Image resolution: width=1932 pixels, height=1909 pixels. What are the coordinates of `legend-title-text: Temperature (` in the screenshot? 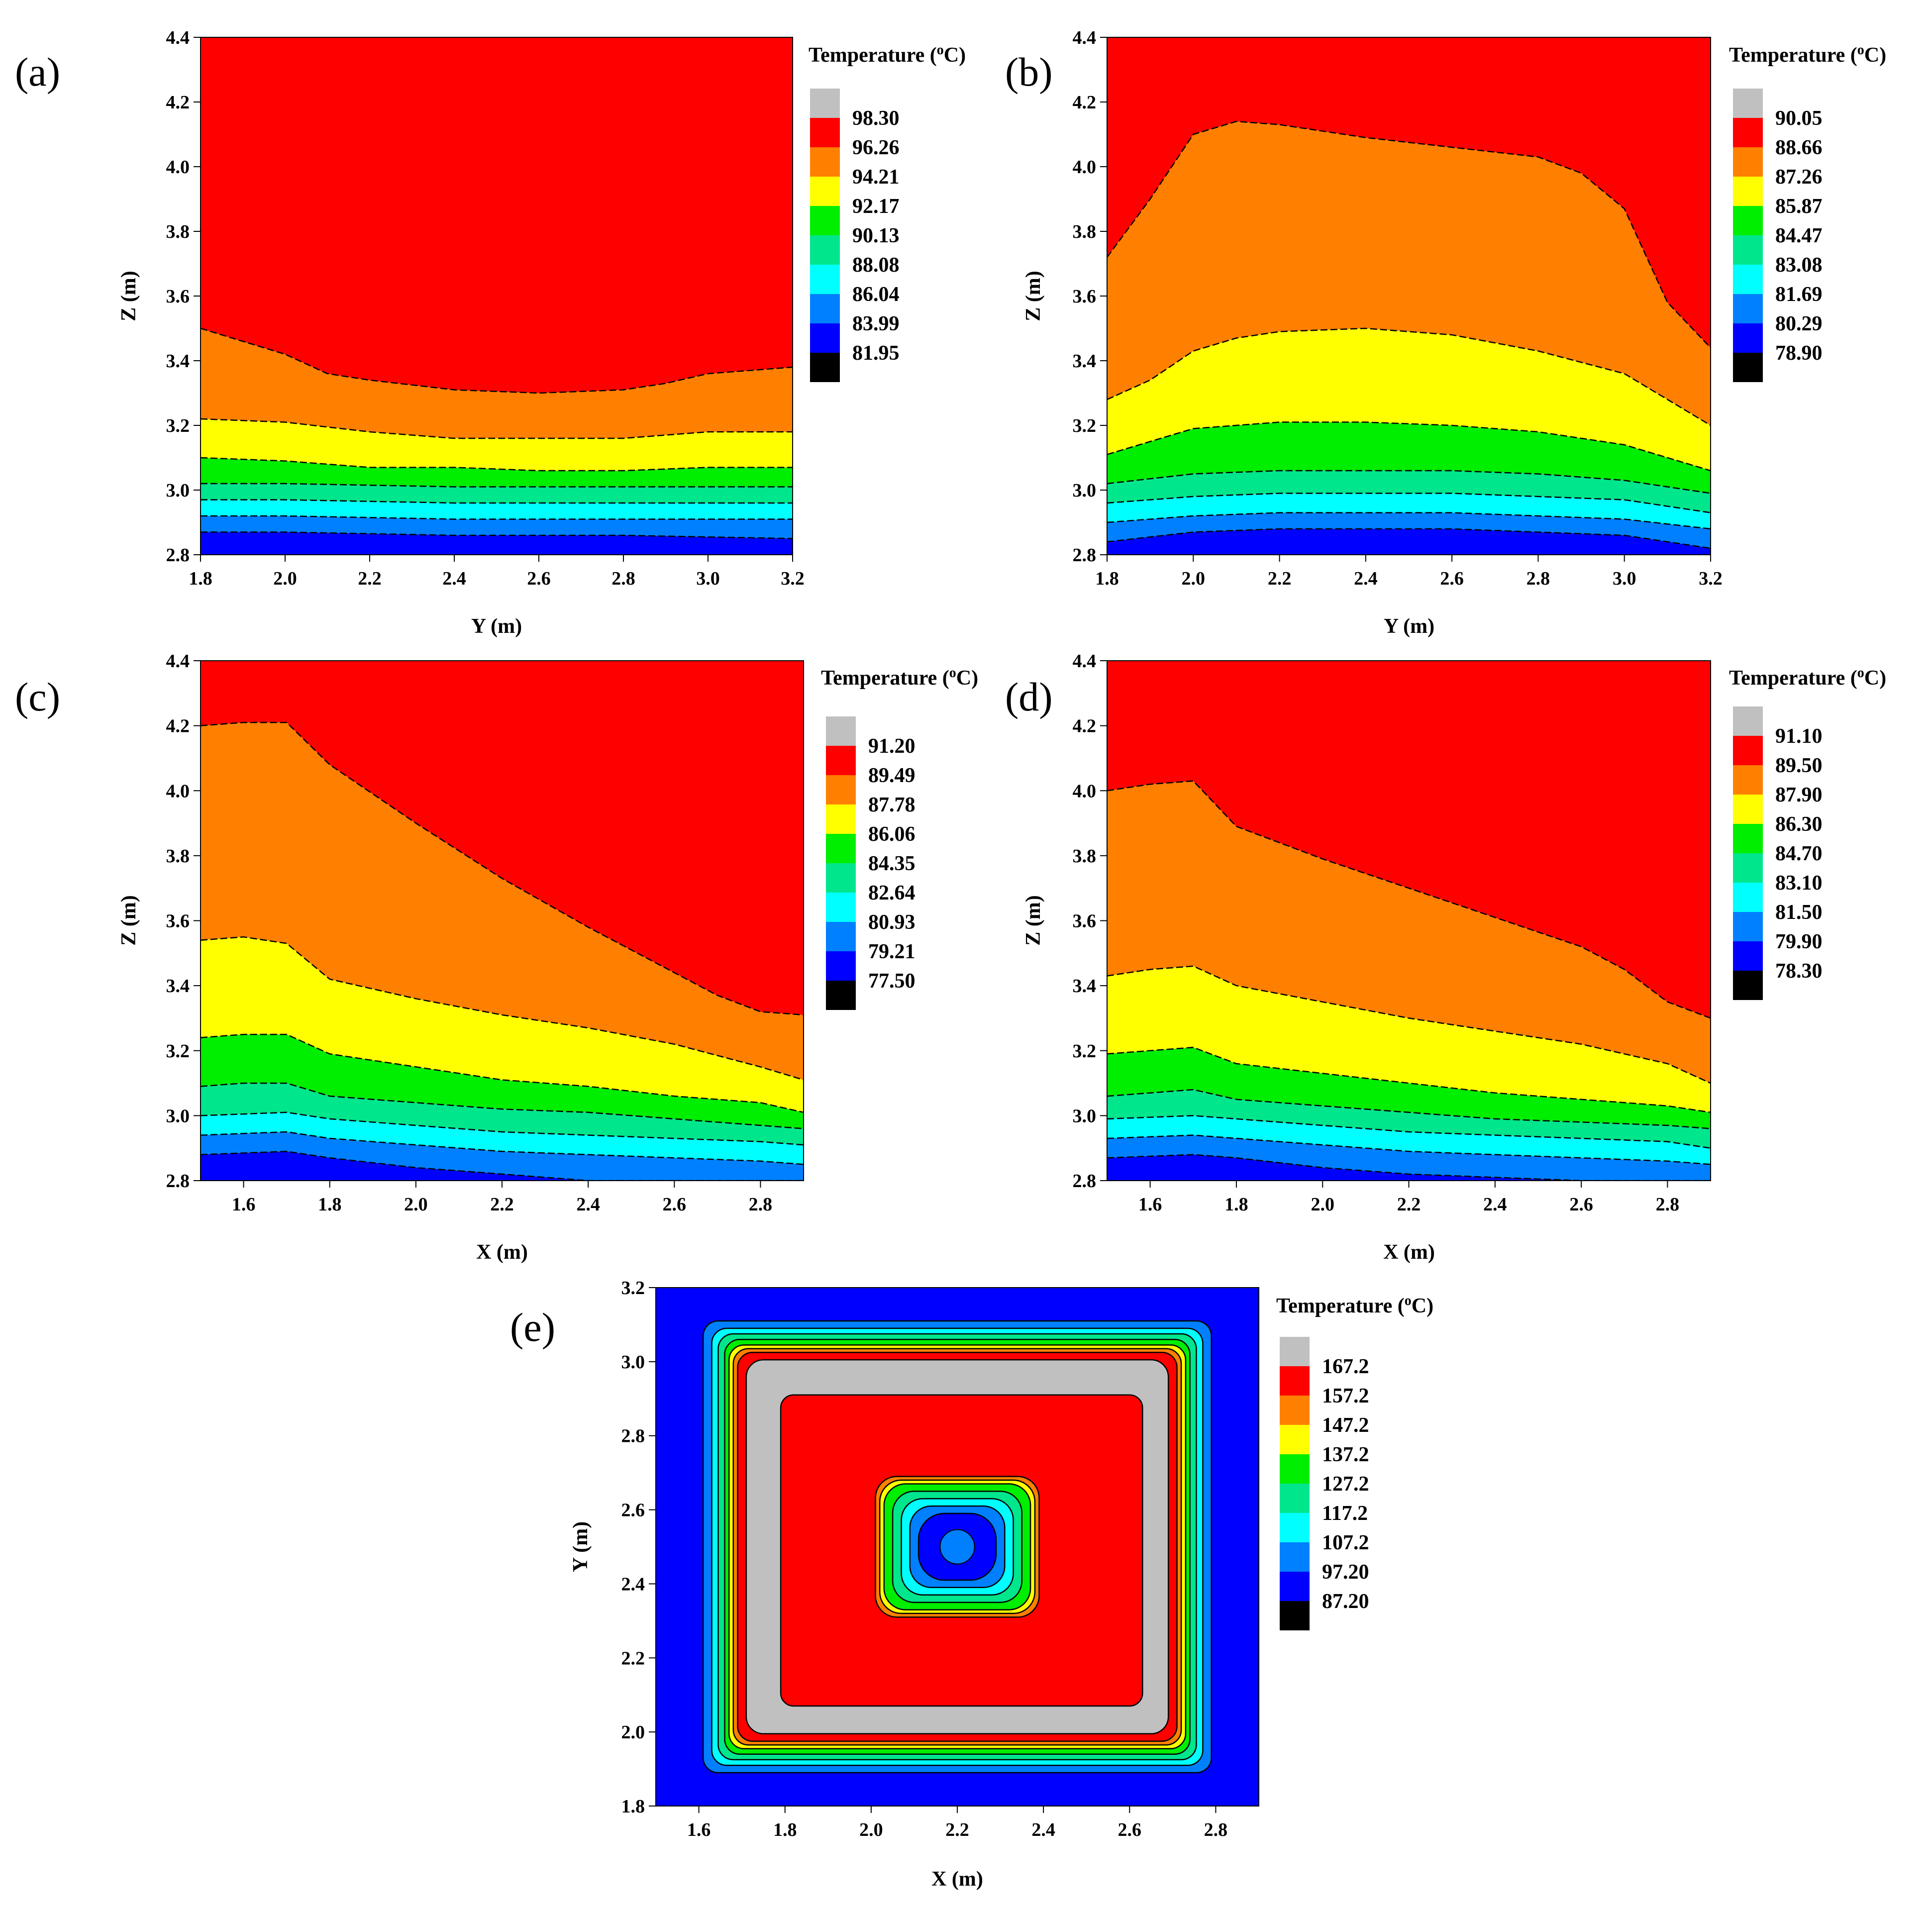 It's located at (1793, 55).